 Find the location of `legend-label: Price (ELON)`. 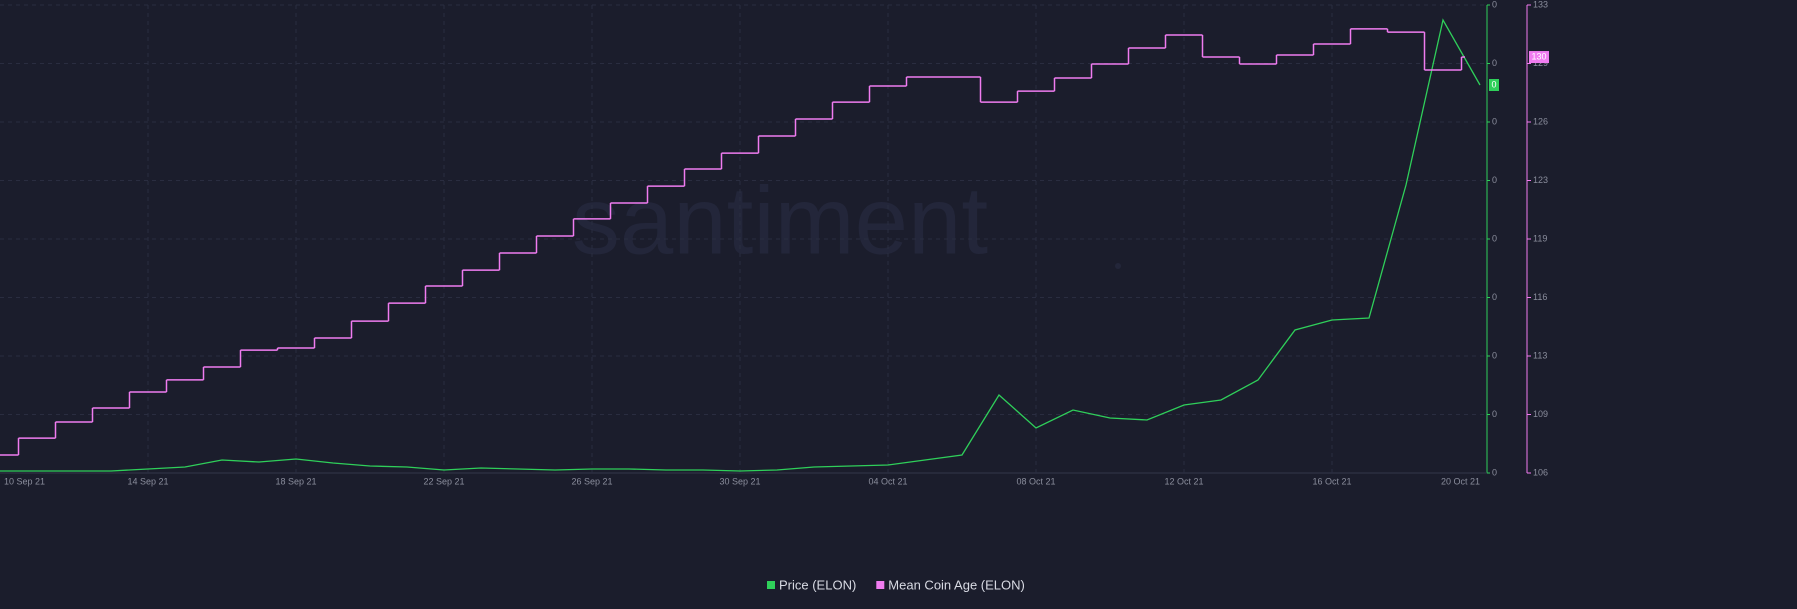

legend-label: Price (ELON) is located at coordinates (817, 584).